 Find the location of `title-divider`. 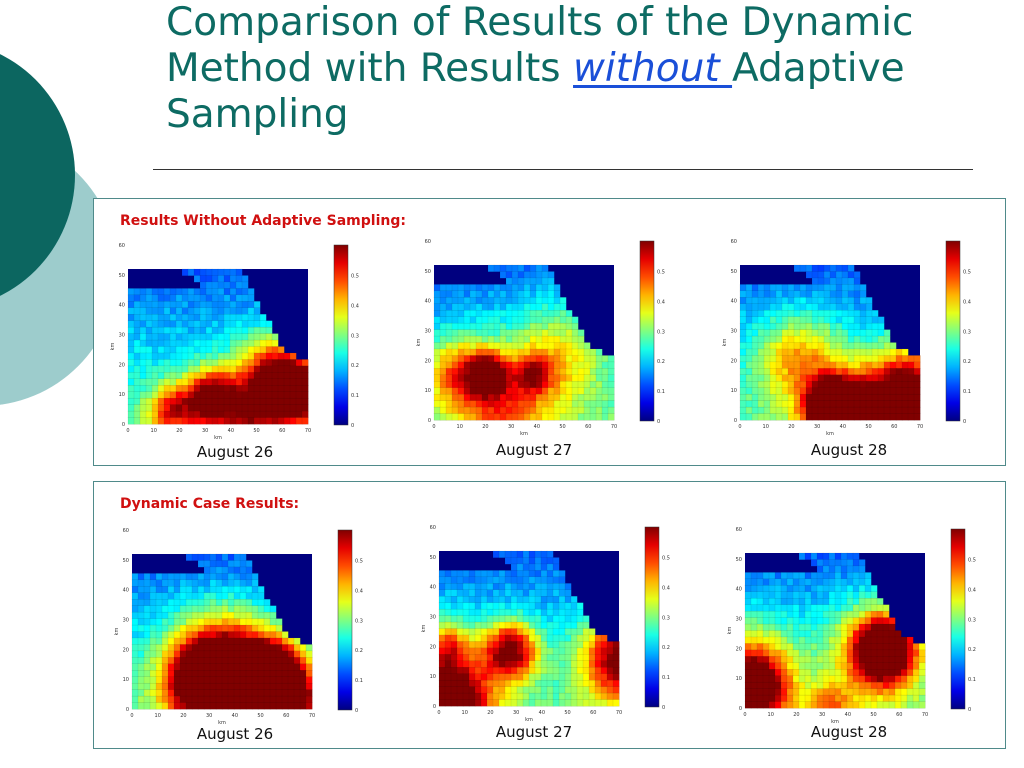

title-divider is located at coordinates (563, 169).